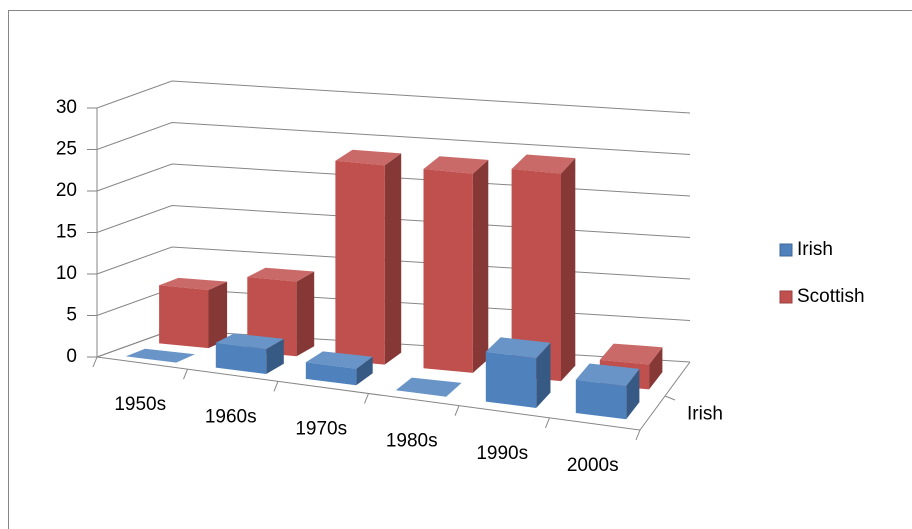 This screenshot has height=529, width=912. Describe the element at coordinates (71, 315) in the screenshot. I see `y-tick-label: 5` at that location.